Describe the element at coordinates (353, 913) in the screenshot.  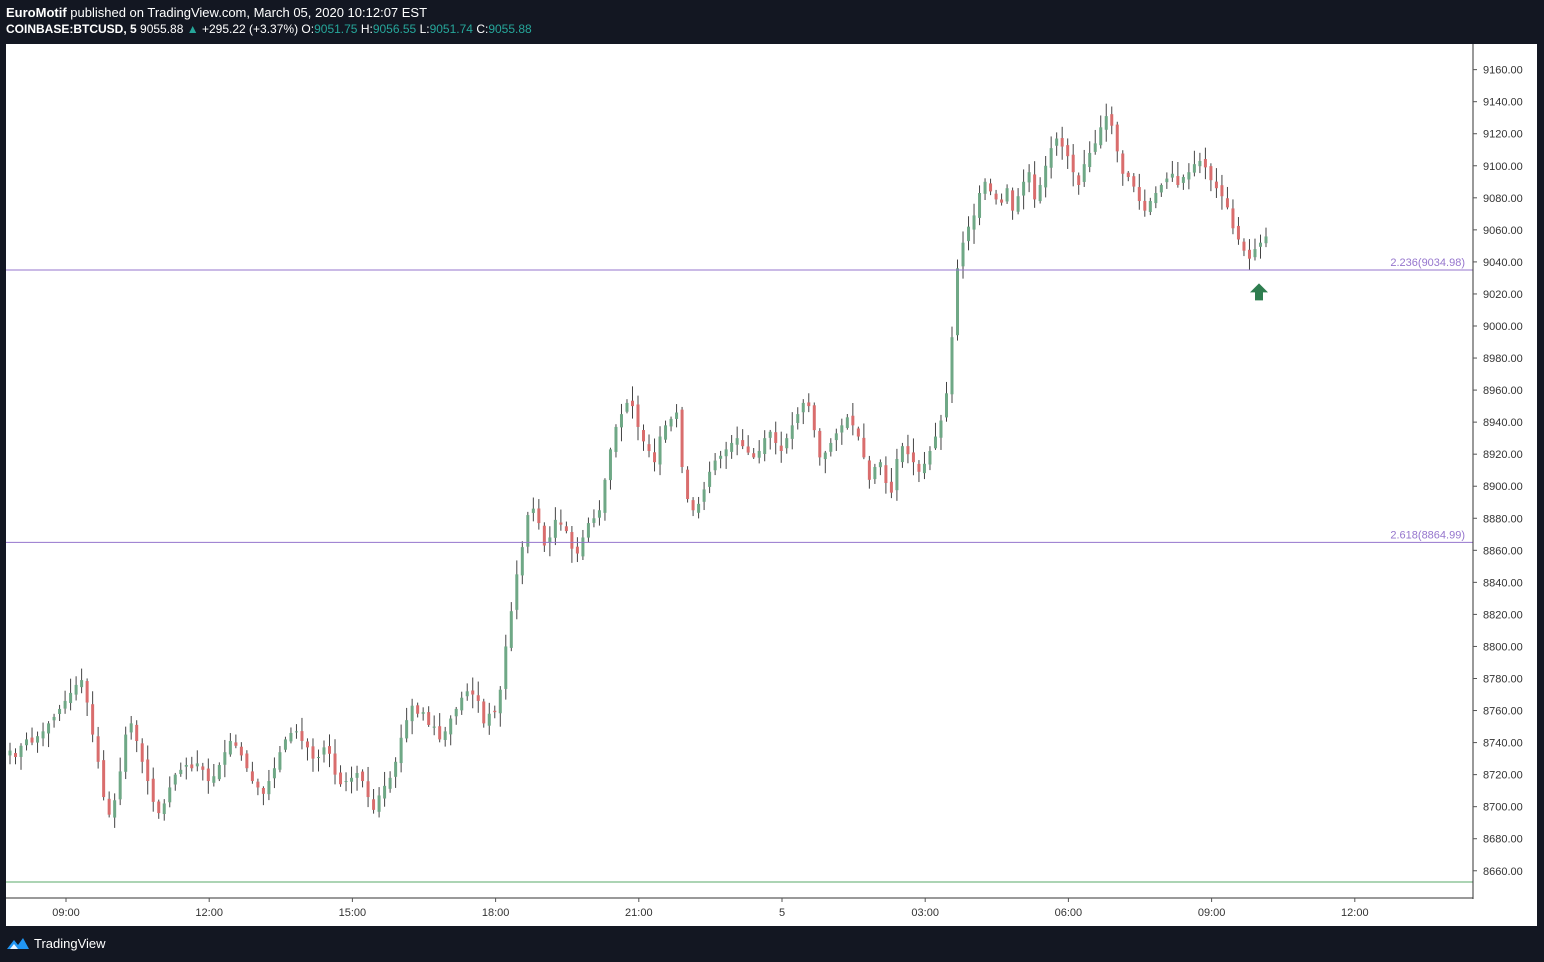
I see `time-tick-label: 15:00` at that location.